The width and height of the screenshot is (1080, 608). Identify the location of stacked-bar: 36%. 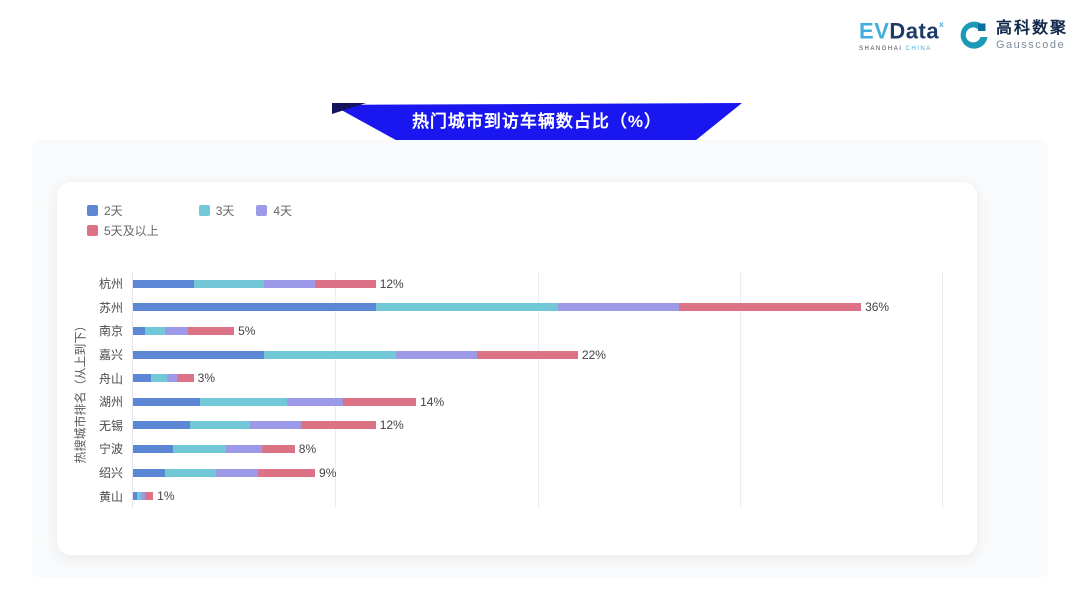
(537, 307).